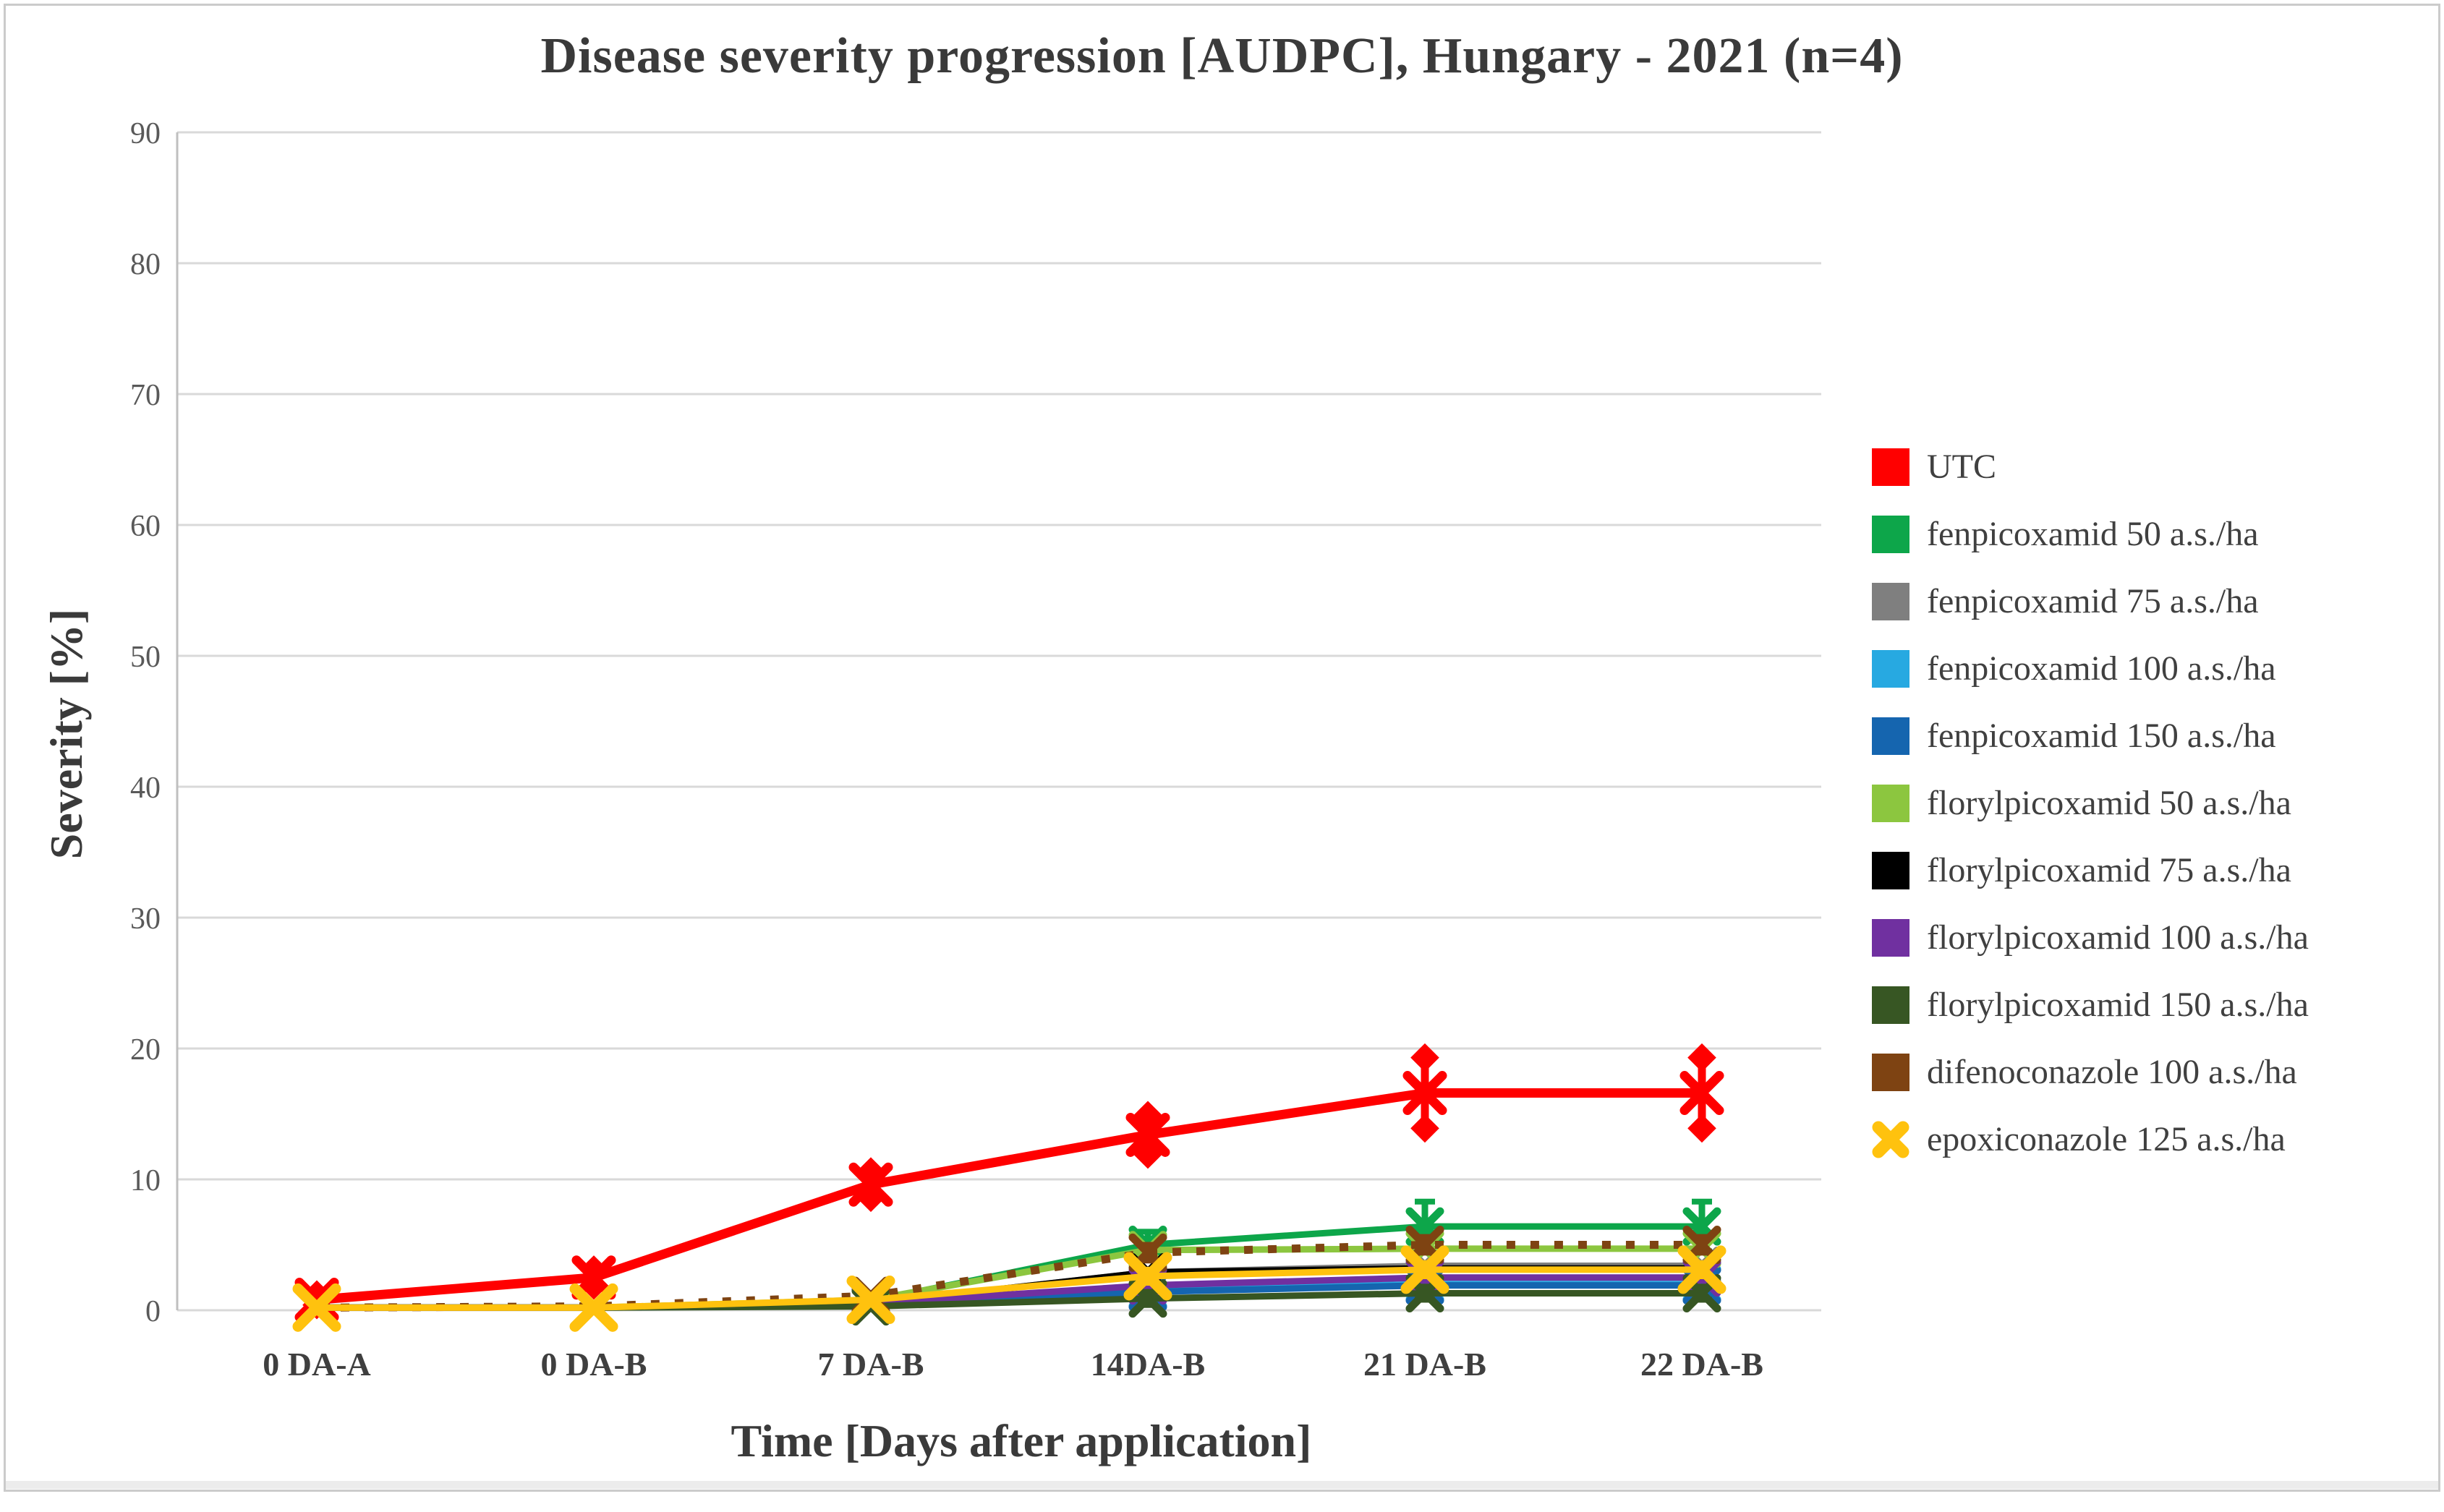  Describe the element at coordinates (145, 919) in the screenshot. I see `y-tick-label: 30` at that location.